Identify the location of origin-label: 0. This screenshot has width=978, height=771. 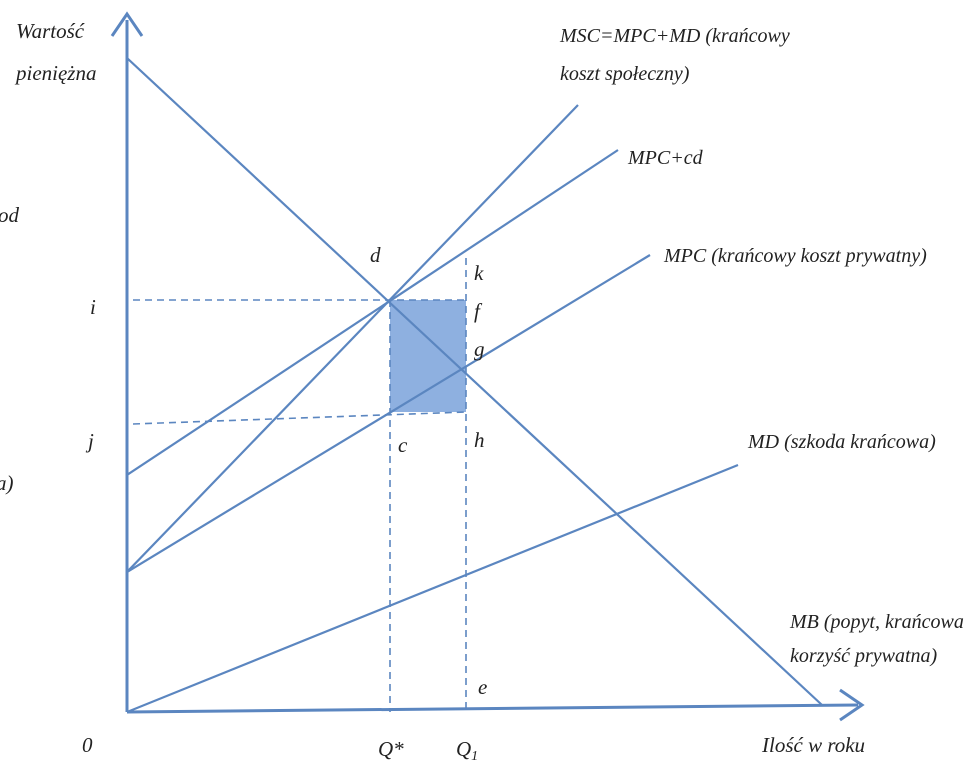
(87, 745).